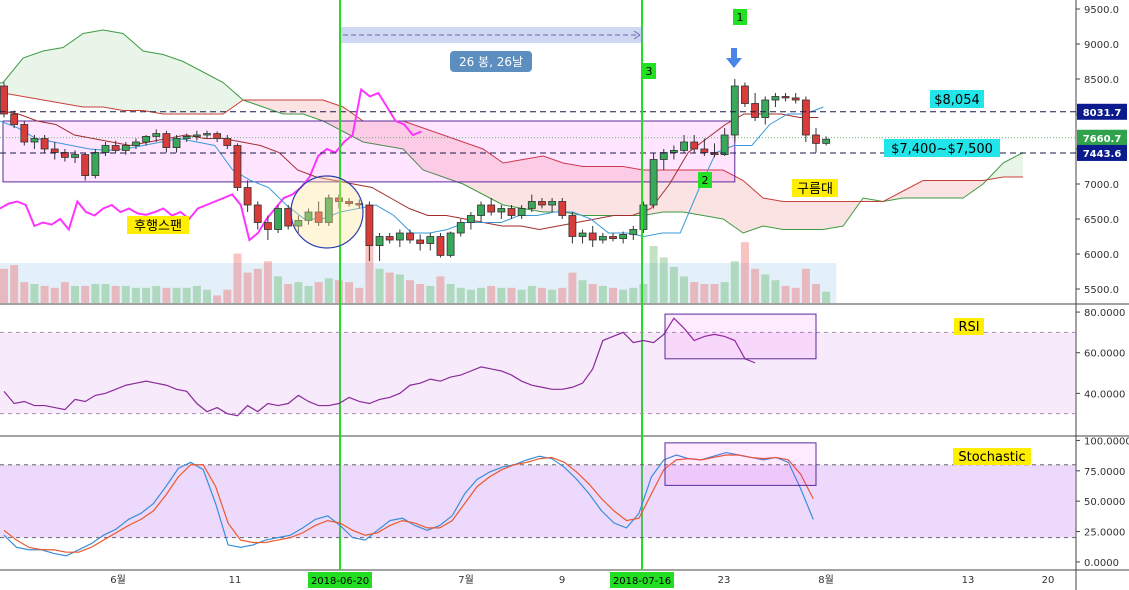 This screenshot has height=590, width=1129. Describe the element at coordinates (340, 581) in the screenshot. I see `date-marker-label: 2018-06-20` at that location.